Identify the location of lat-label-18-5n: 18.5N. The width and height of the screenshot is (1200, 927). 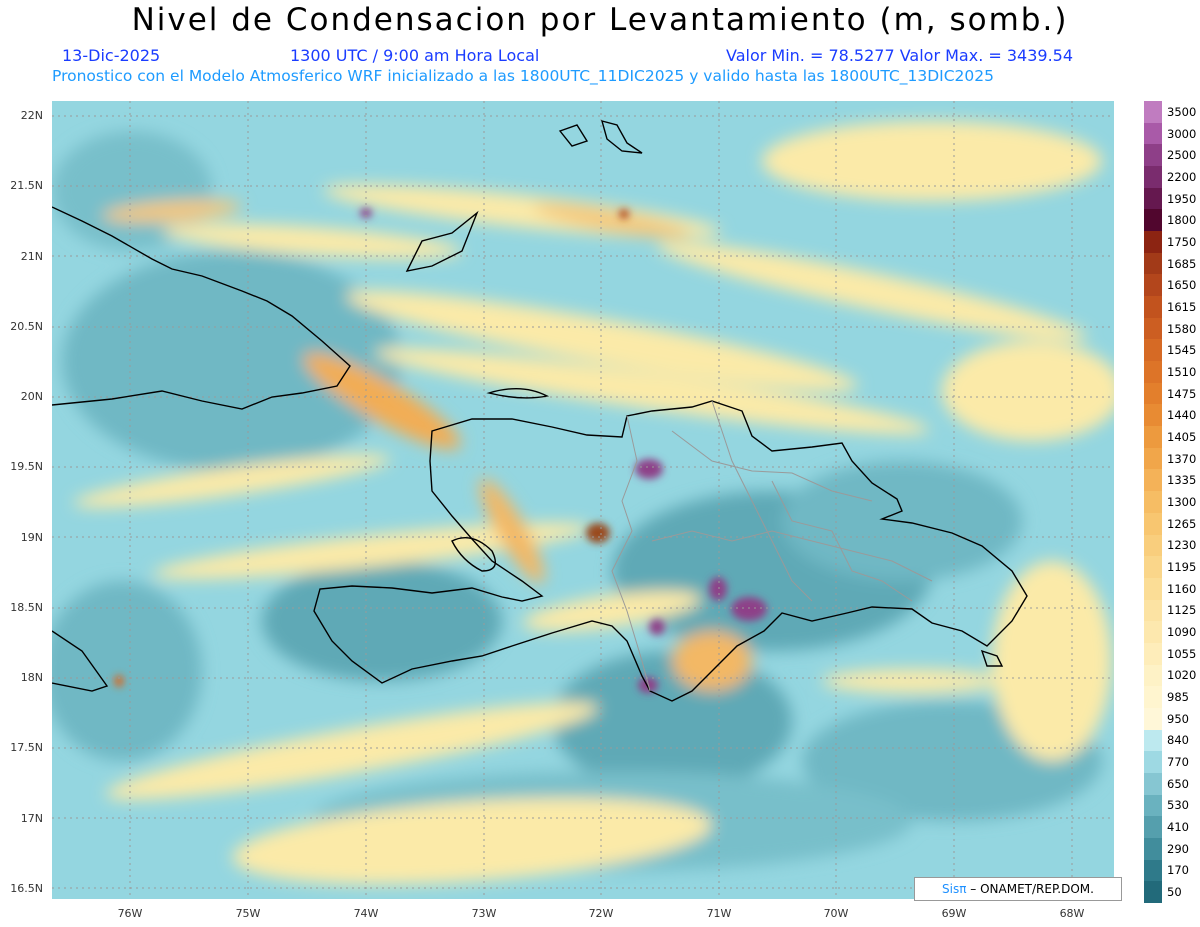
(26, 607).